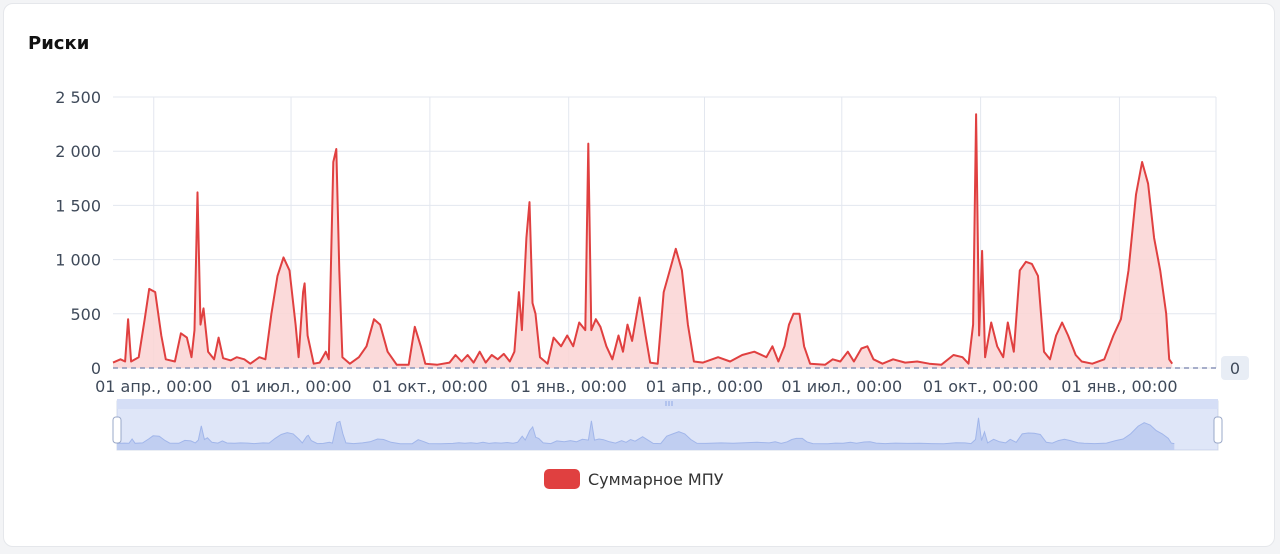  What do you see at coordinates (78, 151) in the screenshot?
I see `y-tick-label: 2 000` at bounding box center [78, 151].